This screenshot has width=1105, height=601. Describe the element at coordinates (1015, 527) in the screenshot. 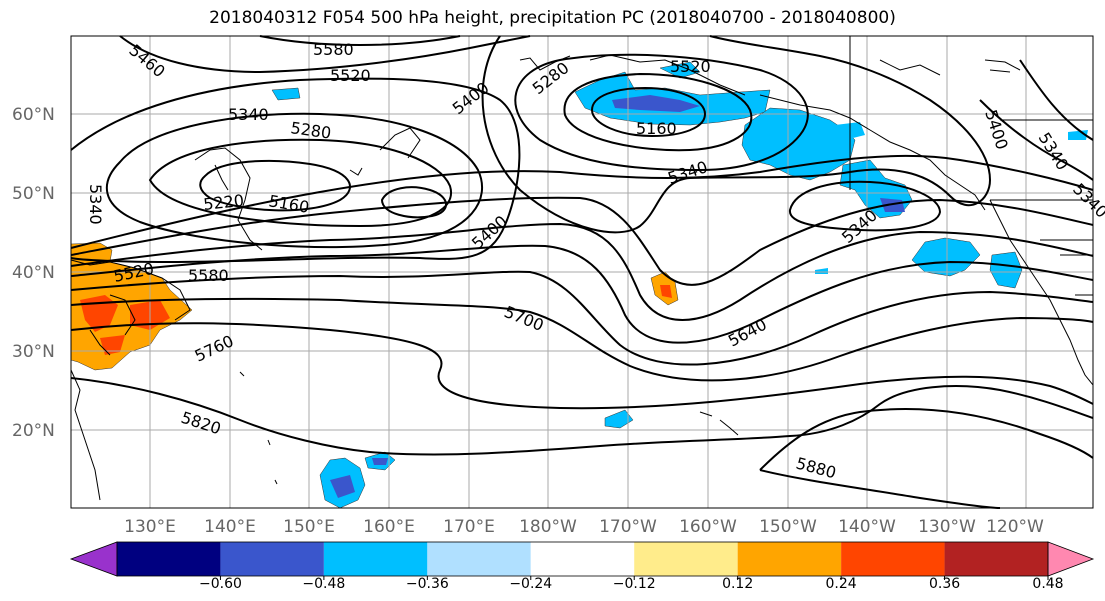

I see `lon-label: 120°W` at that location.